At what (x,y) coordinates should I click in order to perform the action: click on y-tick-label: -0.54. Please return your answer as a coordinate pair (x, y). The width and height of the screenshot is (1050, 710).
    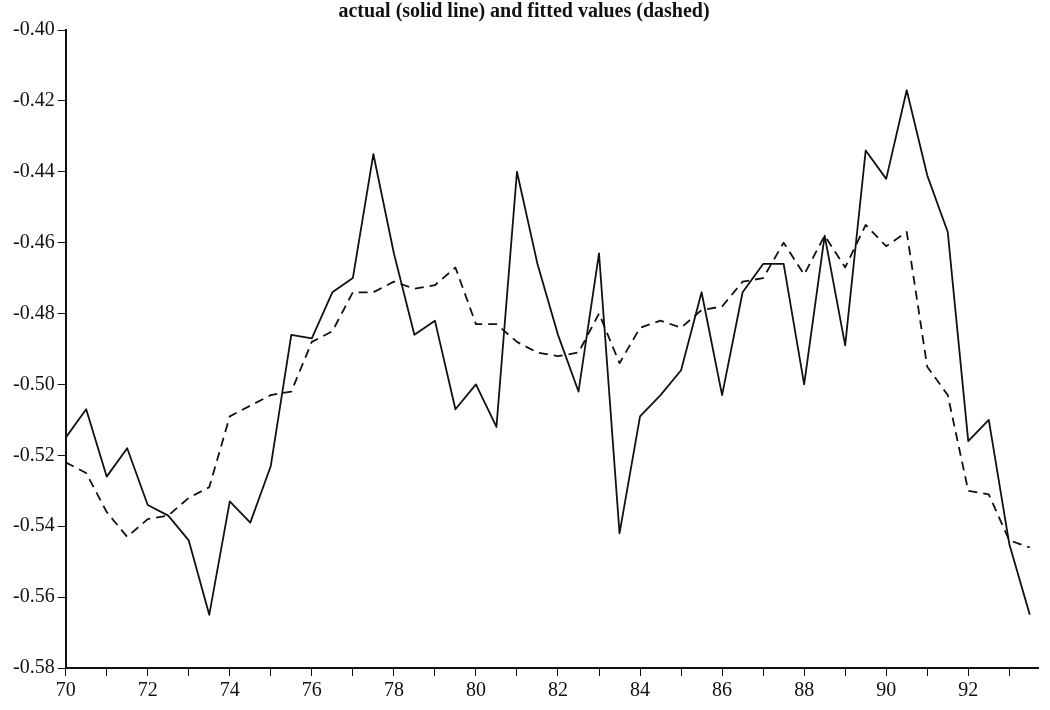
    Looking at the image, I should click on (33, 524).